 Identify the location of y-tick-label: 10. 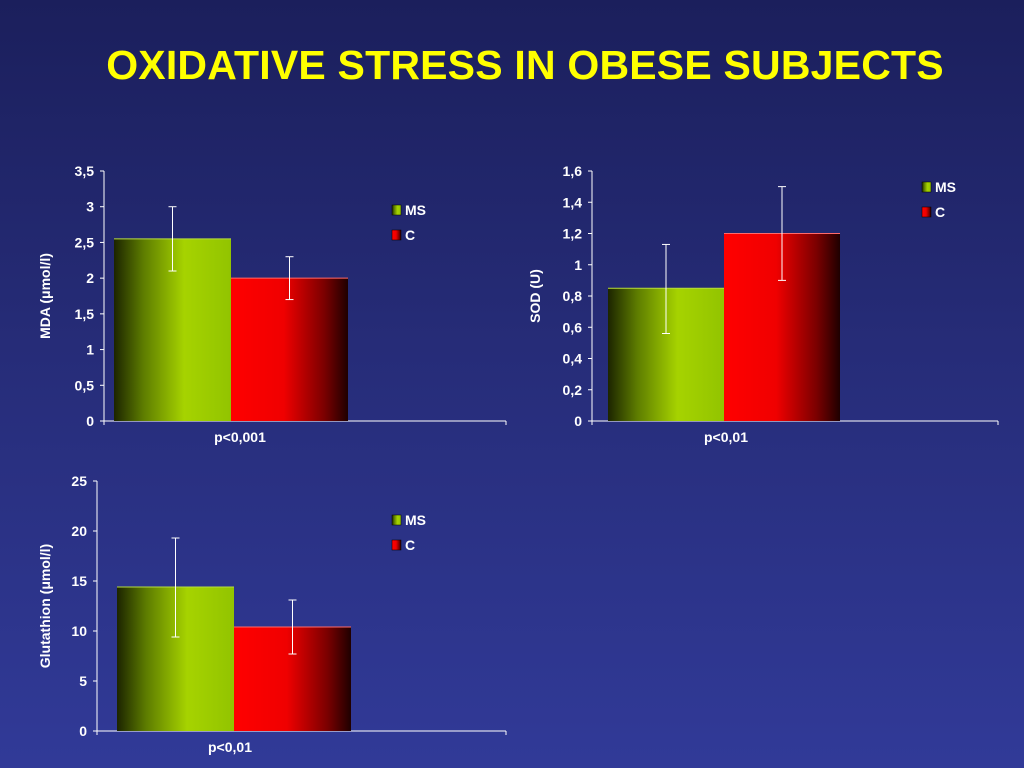
(79, 631).